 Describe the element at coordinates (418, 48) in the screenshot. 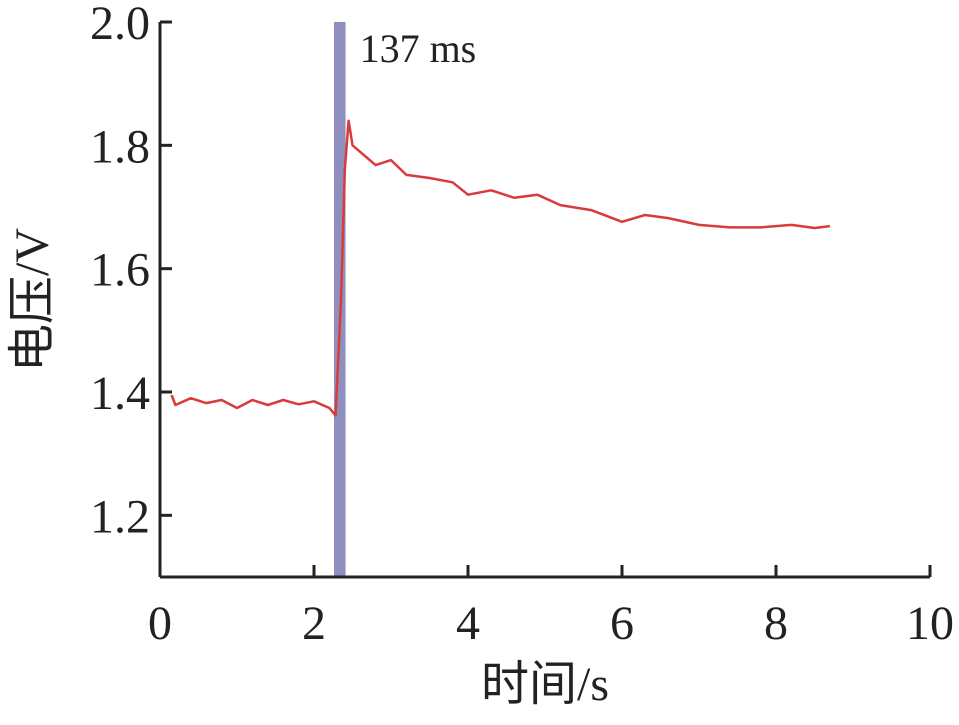

I see `annotation: 137 ms` at that location.